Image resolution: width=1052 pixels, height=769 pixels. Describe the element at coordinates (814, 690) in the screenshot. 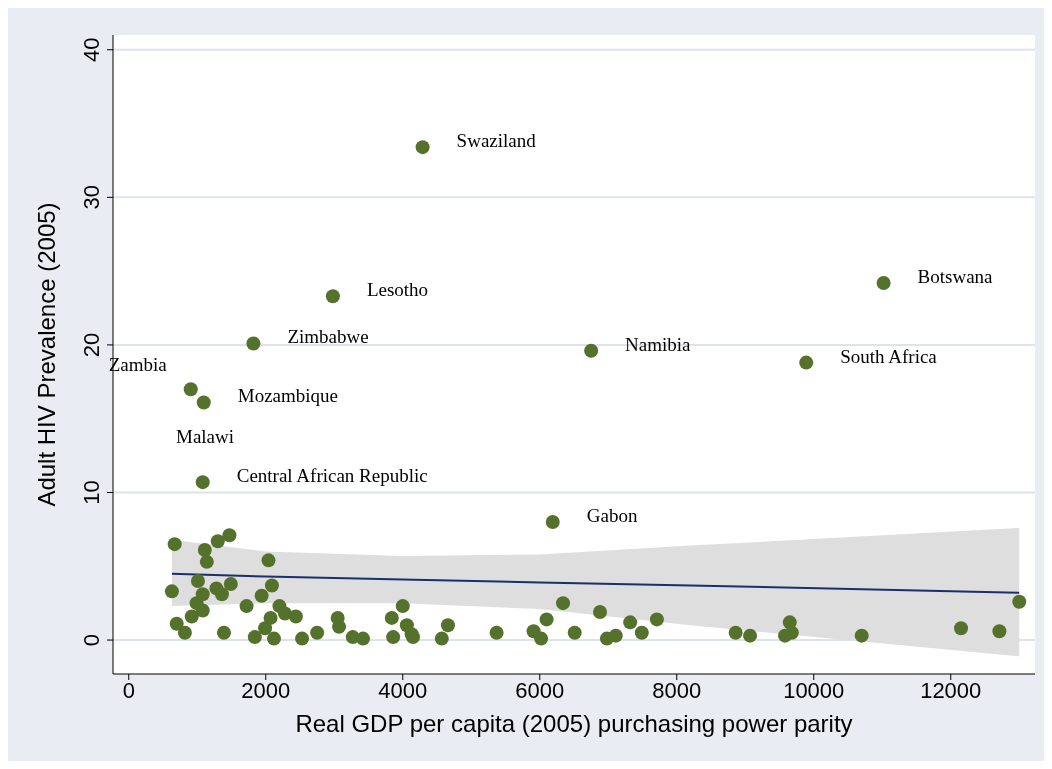

I see `x-tick-label: 10000` at that location.